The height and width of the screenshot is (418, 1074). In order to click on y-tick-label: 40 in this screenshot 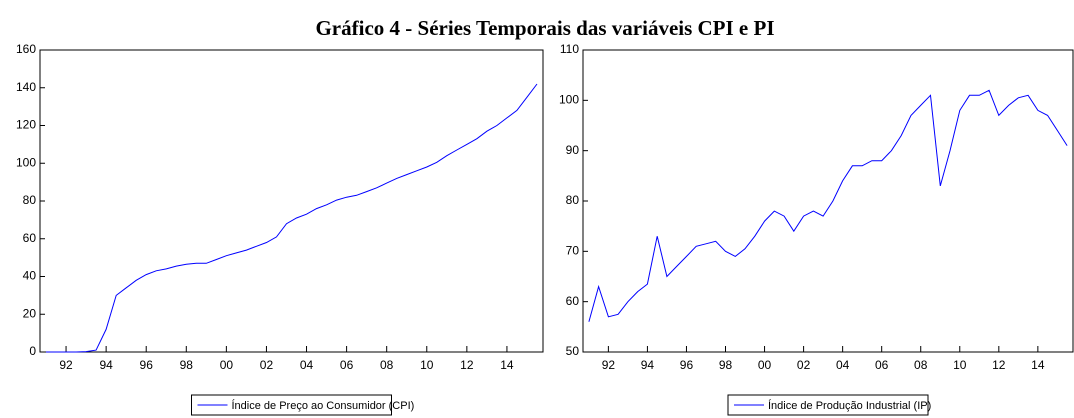, I will do `click(30, 276)`.